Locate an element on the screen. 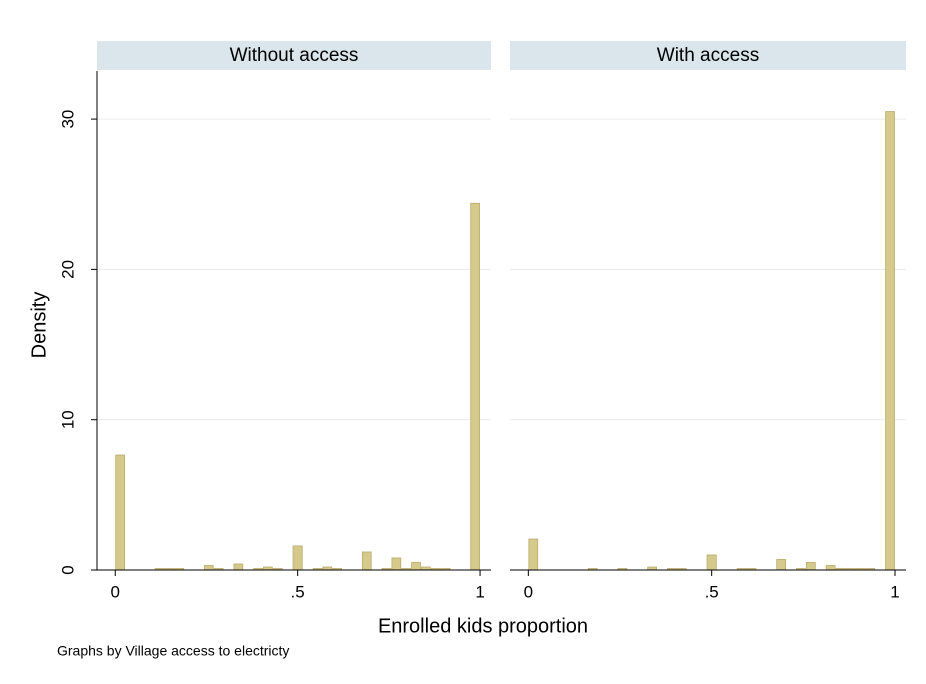  panel-title: Without access is located at coordinates (294, 55).